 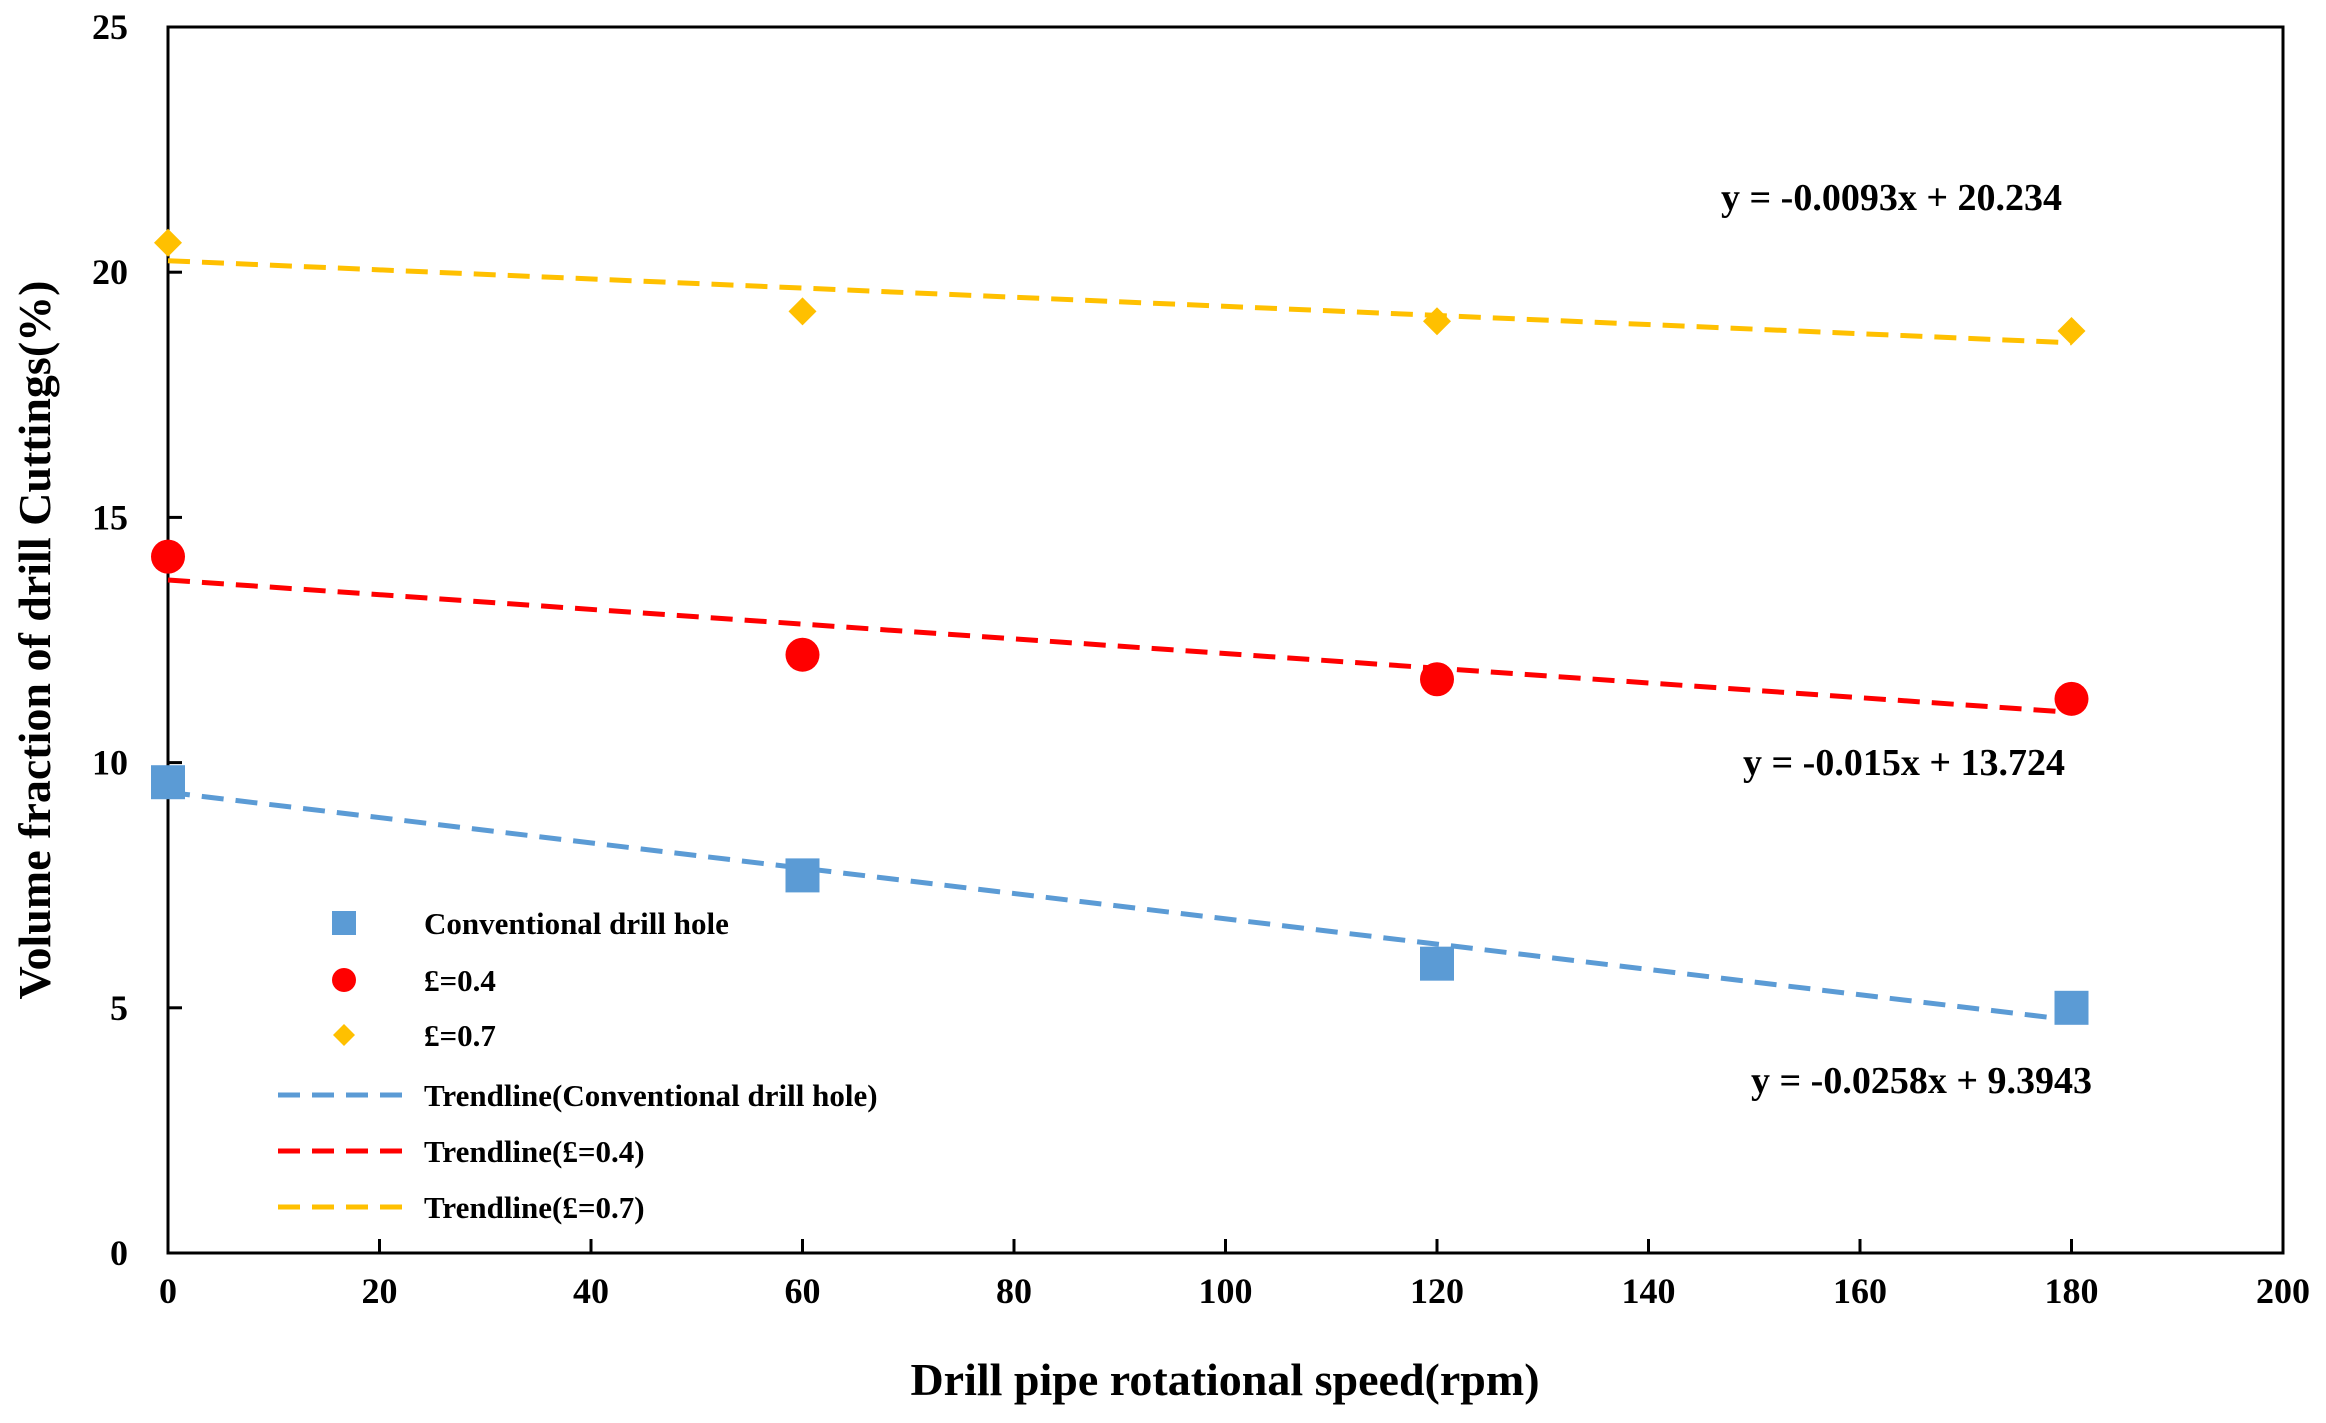 I want to click on y-tick-label: 20, so click(x=110, y=272).